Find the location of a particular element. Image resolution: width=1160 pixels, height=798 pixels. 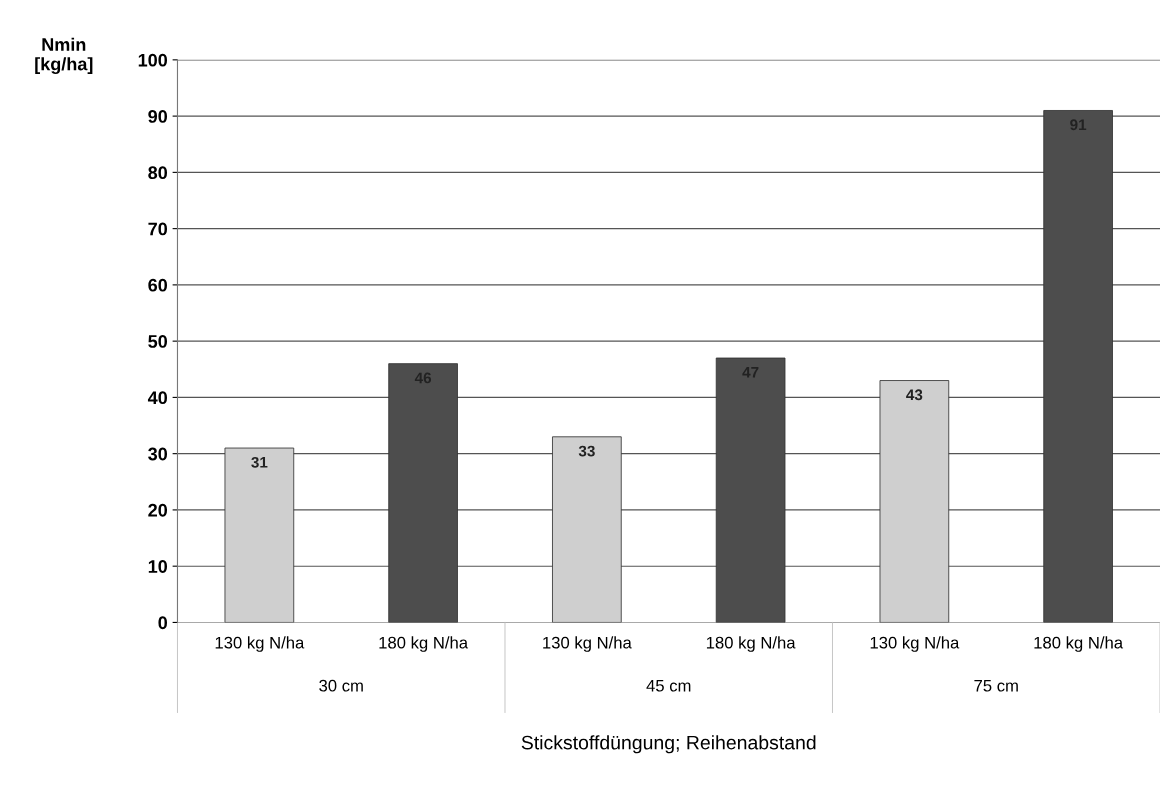

y-tick-label: 80 is located at coordinates (158, 173).